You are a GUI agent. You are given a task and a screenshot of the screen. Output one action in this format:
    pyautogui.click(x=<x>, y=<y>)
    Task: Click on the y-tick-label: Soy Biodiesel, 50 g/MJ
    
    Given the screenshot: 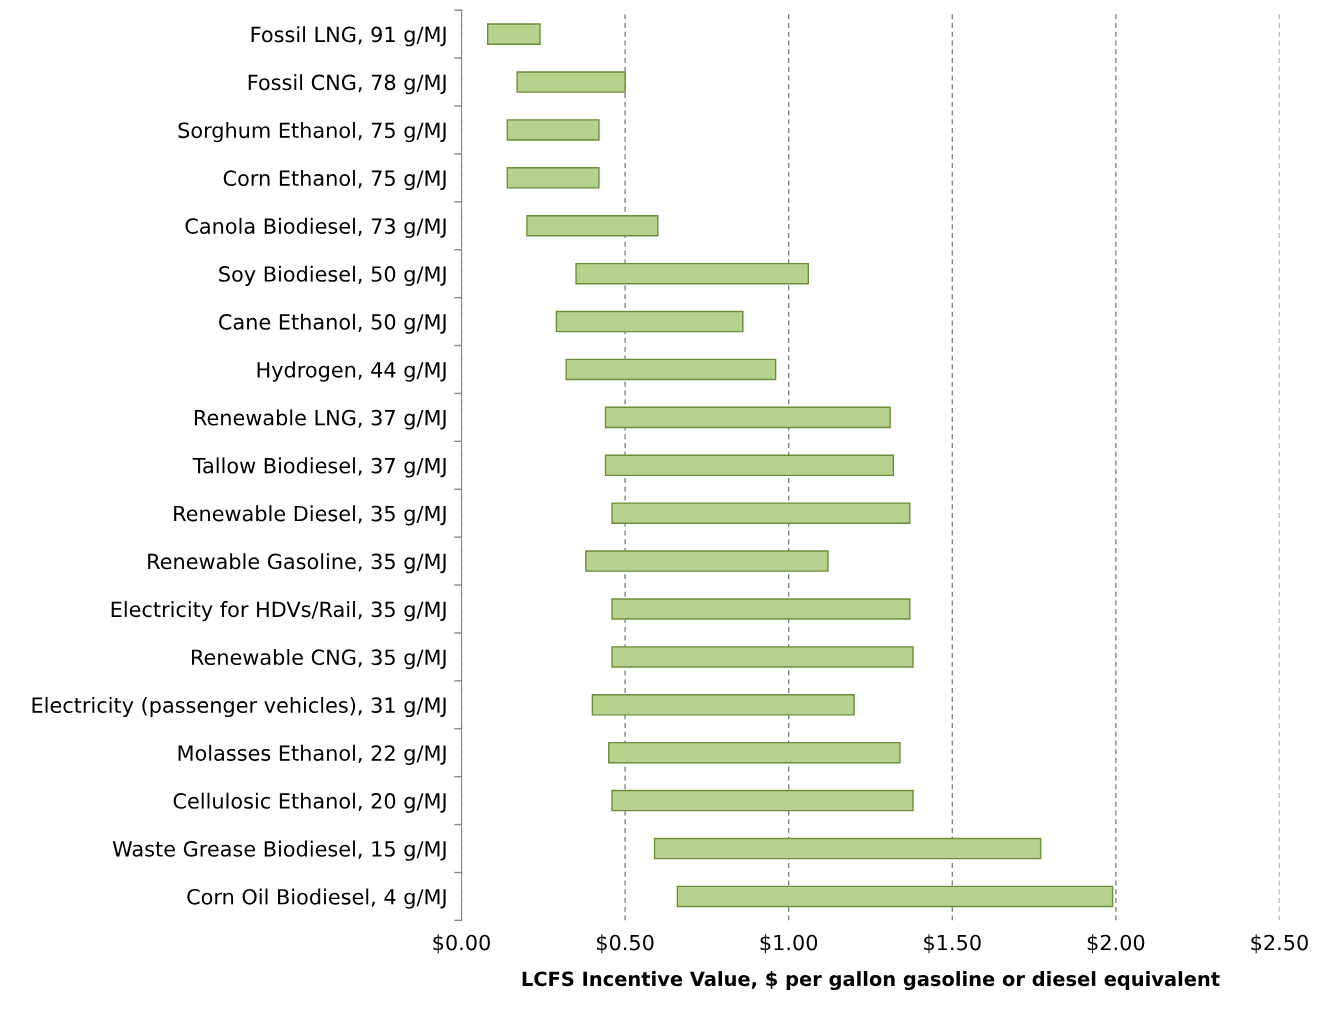 What is the action you would take?
    pyautogui.click(x=332, y=275)
    